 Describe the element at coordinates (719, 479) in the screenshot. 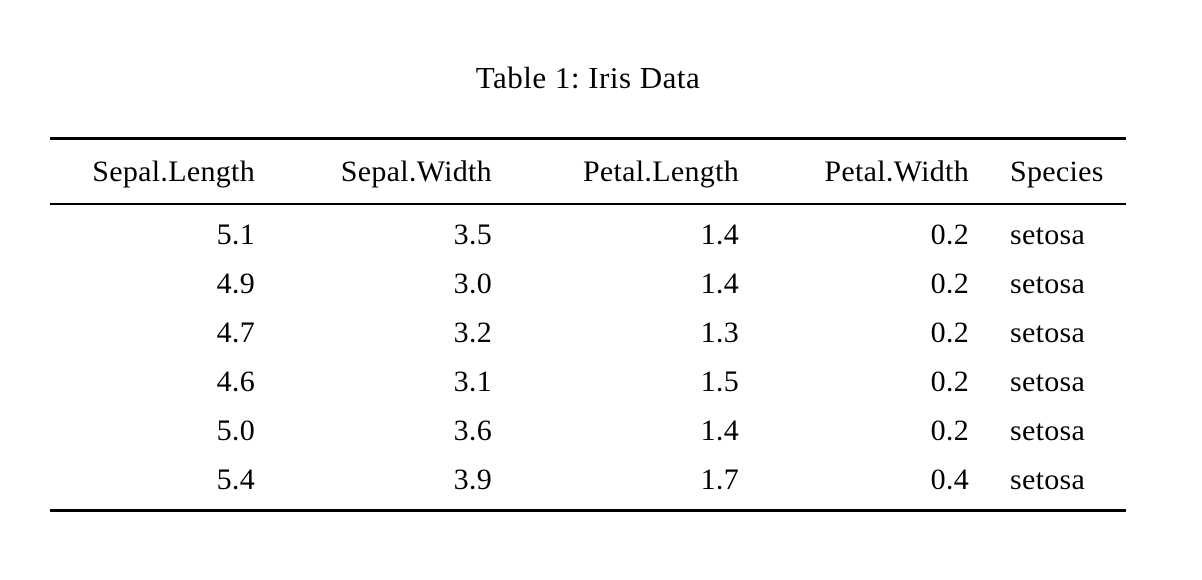

I see `table-cell: 1.7` at that location.